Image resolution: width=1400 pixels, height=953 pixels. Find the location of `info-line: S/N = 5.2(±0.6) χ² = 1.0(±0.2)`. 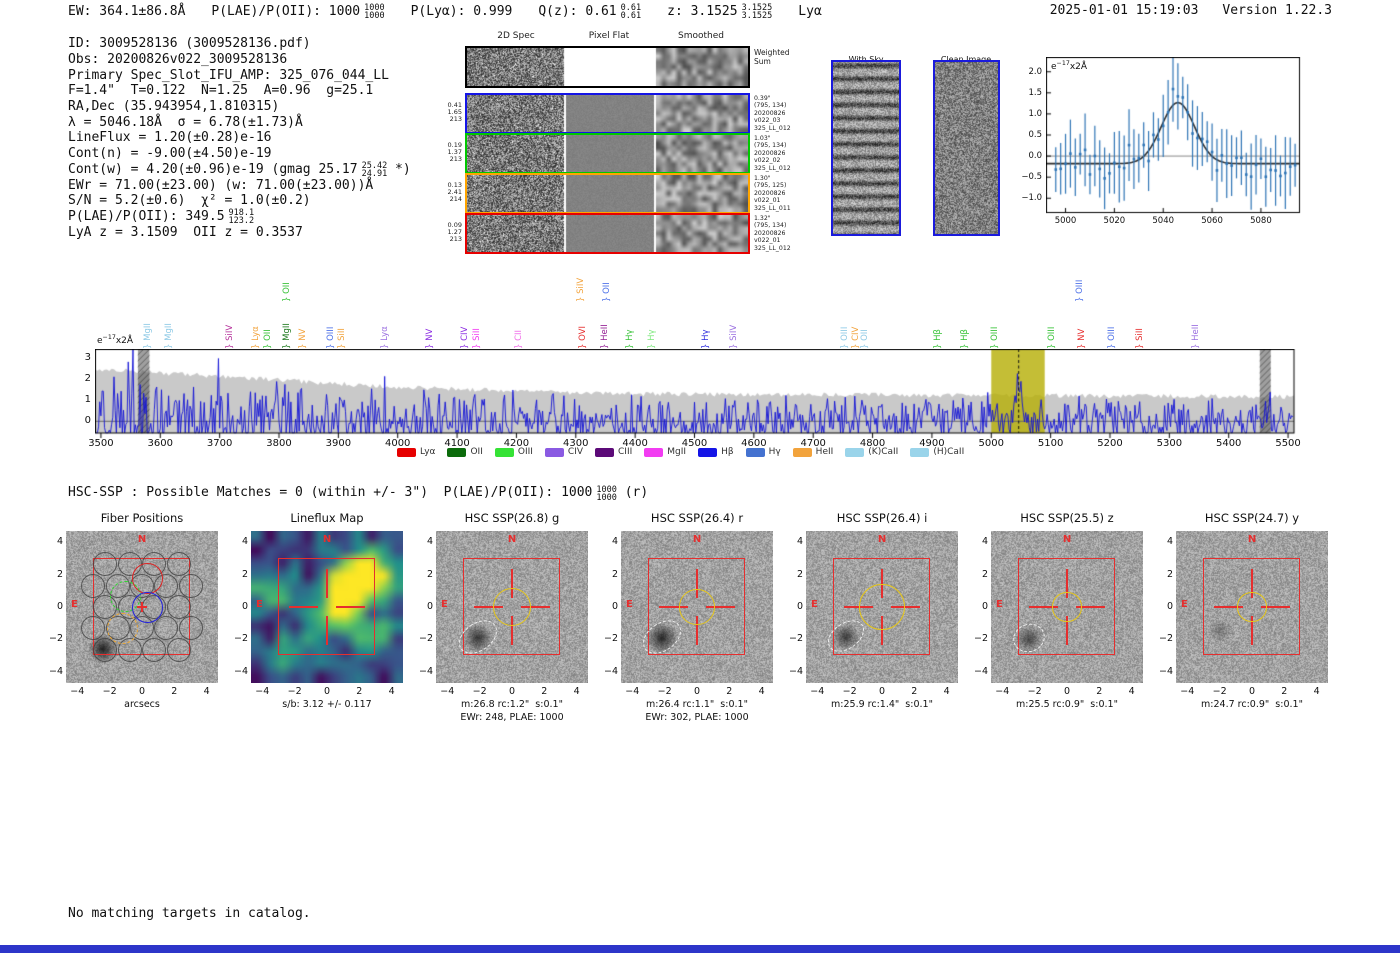

info-line: S/N = 5.2(±0.6) χ² = 1.0(±0.2) is located at coordinates (239, 201).